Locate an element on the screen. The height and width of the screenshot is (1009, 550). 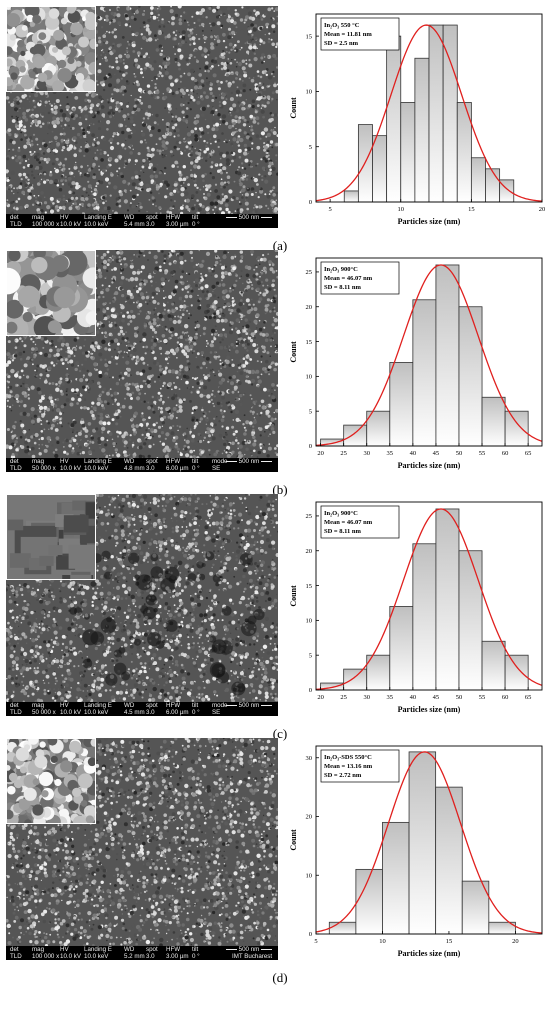
sem-param-value: 4.5 mm is located at coordinates (134, 712).